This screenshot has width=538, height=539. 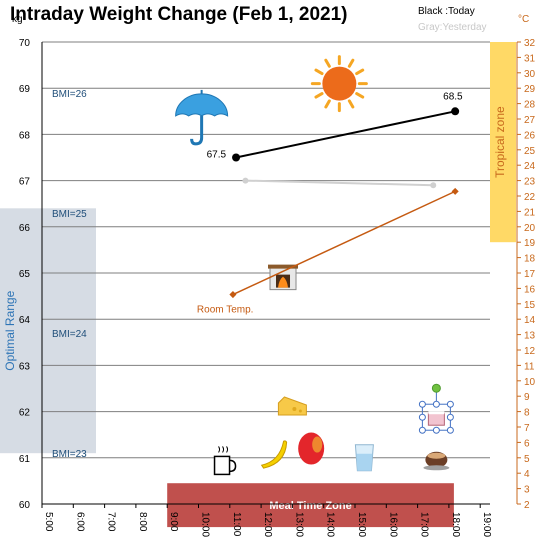 I want to click on meal-time-zone-label: Meal Time Zone, so click(x=310, y=506).